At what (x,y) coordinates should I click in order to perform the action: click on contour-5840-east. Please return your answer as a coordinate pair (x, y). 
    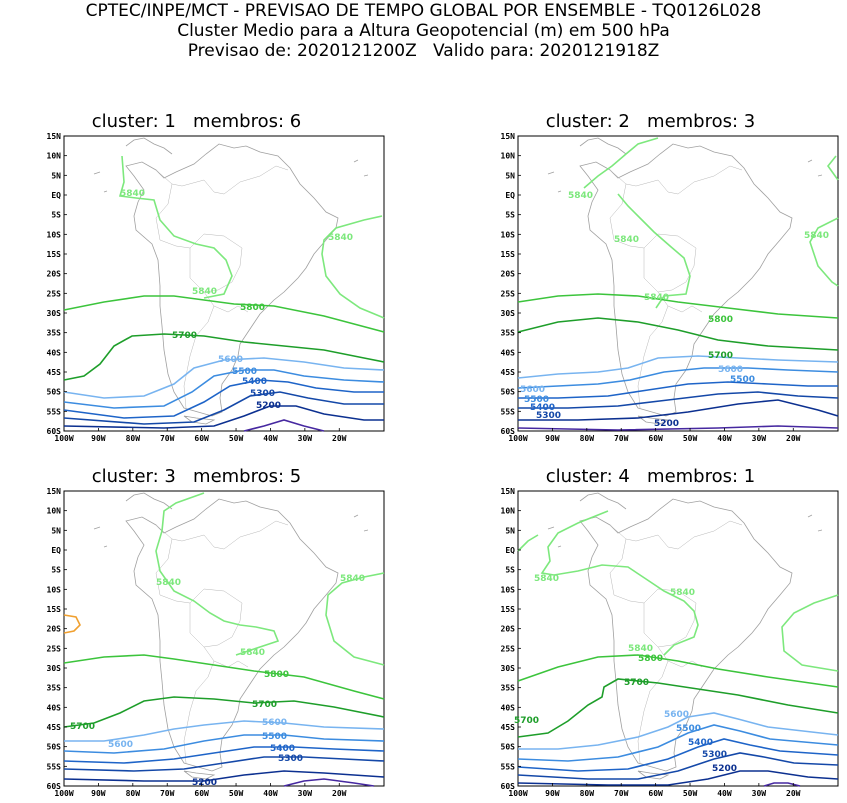
    Looking at the image, I should click on (824, 252).